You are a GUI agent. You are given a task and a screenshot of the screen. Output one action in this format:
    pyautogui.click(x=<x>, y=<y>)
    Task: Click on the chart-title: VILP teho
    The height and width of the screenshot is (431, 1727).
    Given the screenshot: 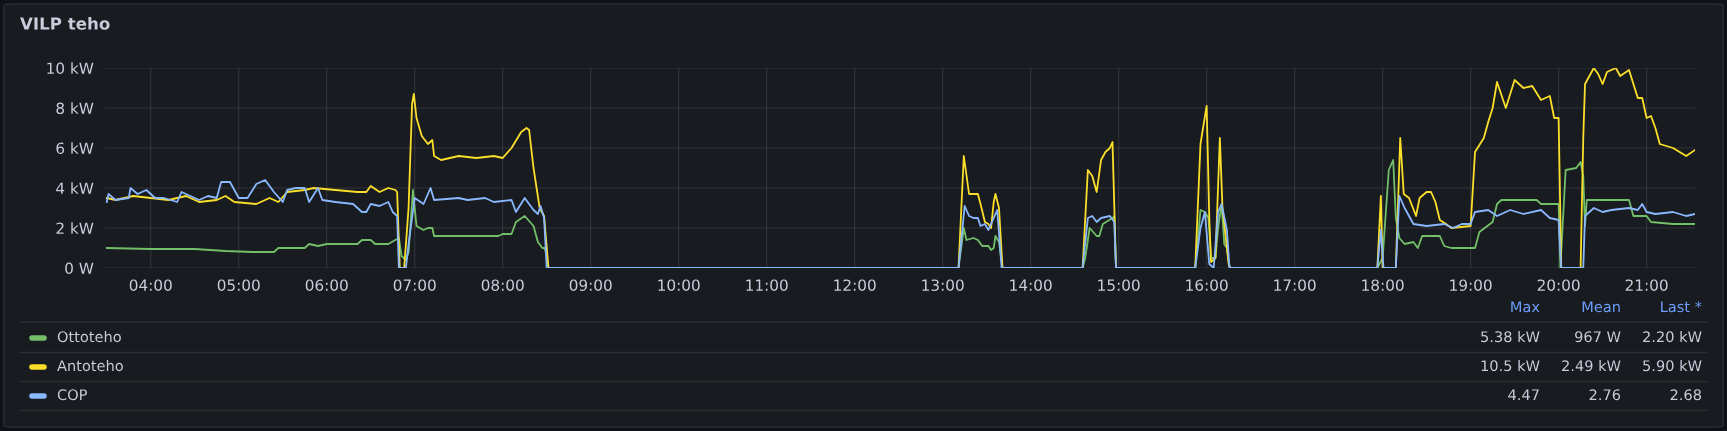 What is the action you would take?
    pyautogui.click(x=65, y=23)
    